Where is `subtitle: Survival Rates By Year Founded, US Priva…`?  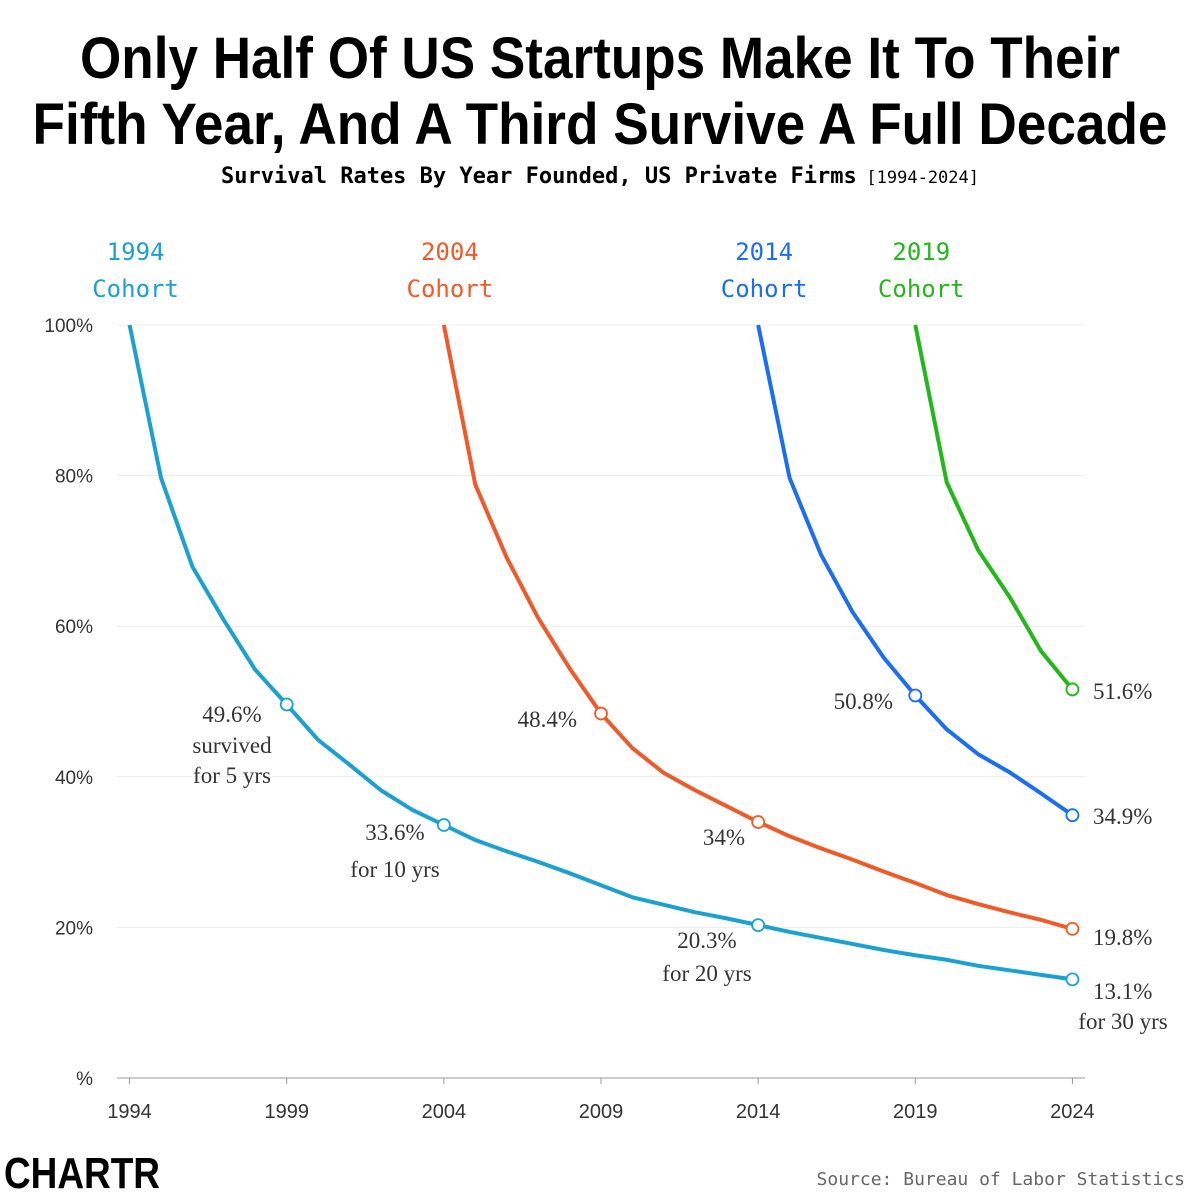 subtitle: Survival Rates By Year Founded, US Priva… is located at coordinates (539, 176).